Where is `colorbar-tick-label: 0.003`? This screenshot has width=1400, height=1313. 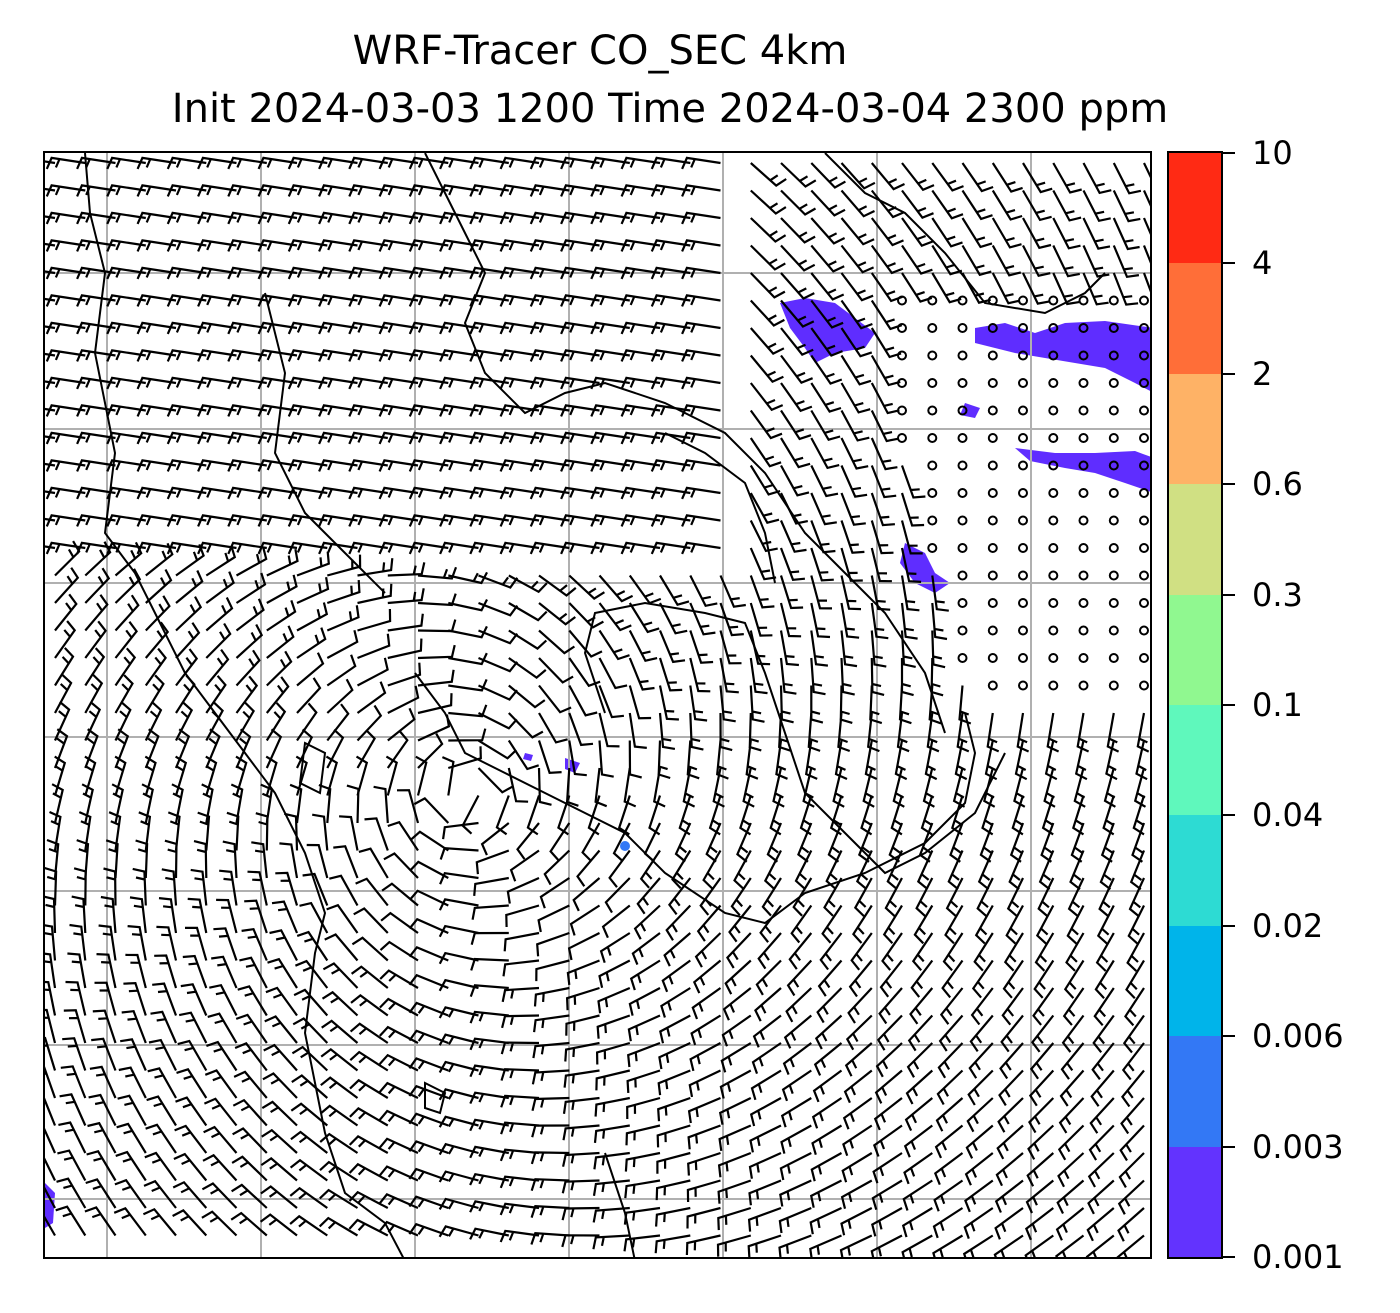 colorbar-tick-label: 0.003 is located at coordinates (1298, 1146).